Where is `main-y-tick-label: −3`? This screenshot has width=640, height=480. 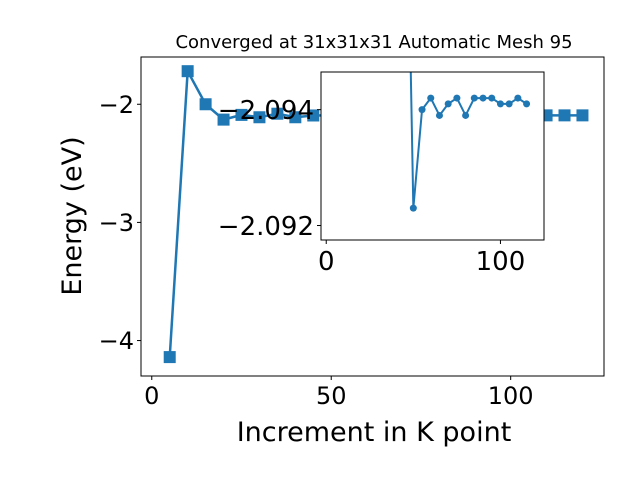 main-y-tick-label: −3 is located at coordinates (116, 223).